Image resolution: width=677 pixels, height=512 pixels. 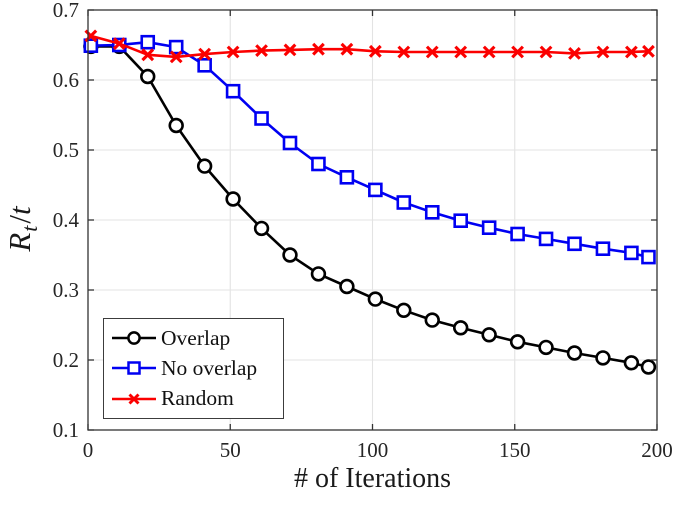 I want to click on x-axis-label: # of Iterations, so click(x=372, y=478).